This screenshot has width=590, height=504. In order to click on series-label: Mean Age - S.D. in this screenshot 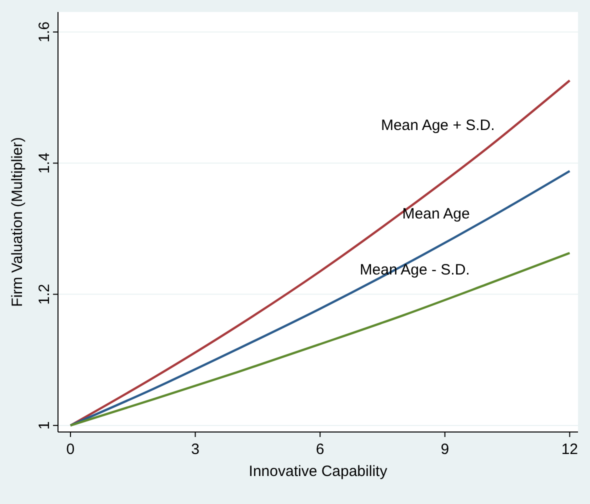, I will do `click(415, 270)`.